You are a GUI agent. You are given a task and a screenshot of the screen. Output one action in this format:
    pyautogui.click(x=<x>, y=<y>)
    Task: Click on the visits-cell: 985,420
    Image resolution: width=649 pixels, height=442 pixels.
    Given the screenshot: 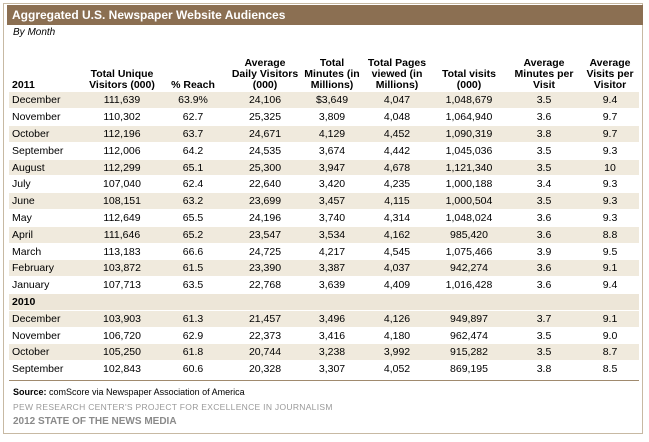 What is the action you would take?
    pyautogui.click(x=469, y=235)
    